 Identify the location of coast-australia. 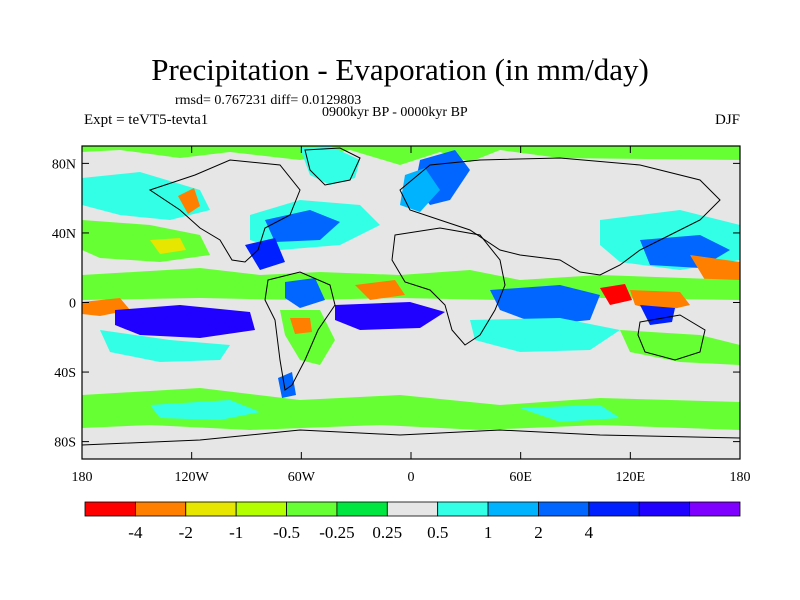
(671, 337).